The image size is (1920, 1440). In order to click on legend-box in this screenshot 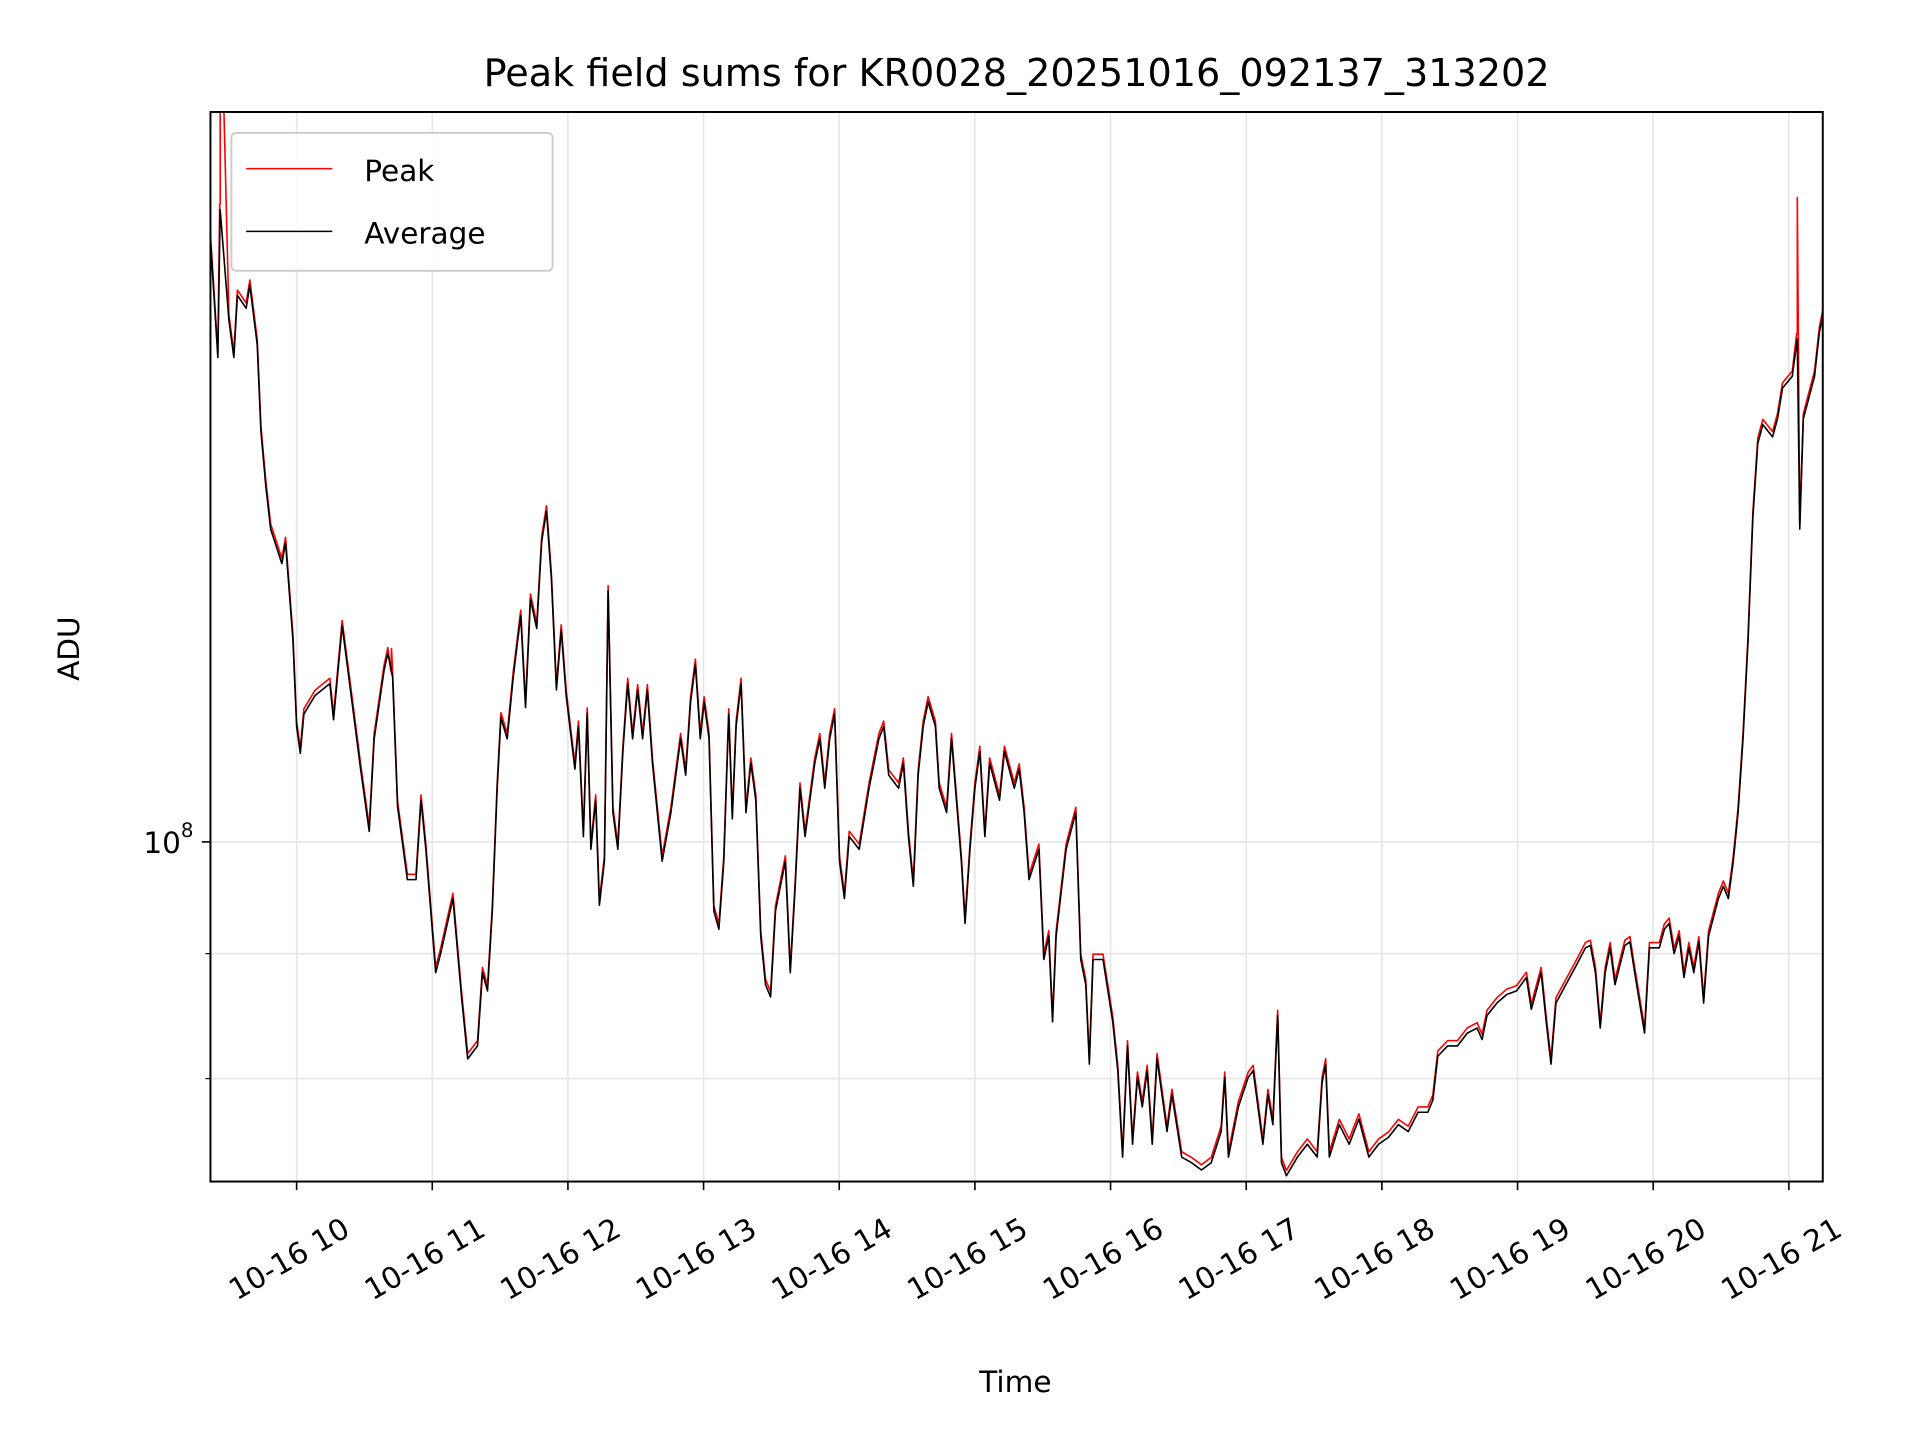, I will do `click(392, 201)`.